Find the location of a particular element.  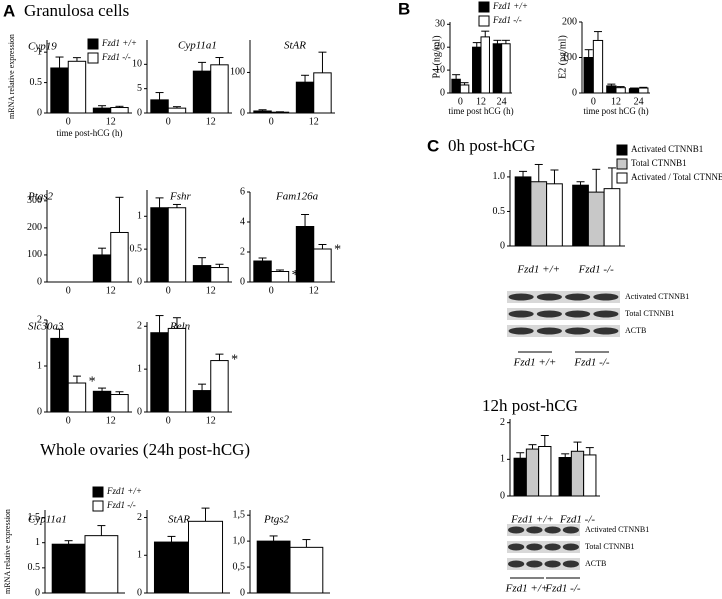

section-title: Granulosa cells is located at coordinates (76, 10).